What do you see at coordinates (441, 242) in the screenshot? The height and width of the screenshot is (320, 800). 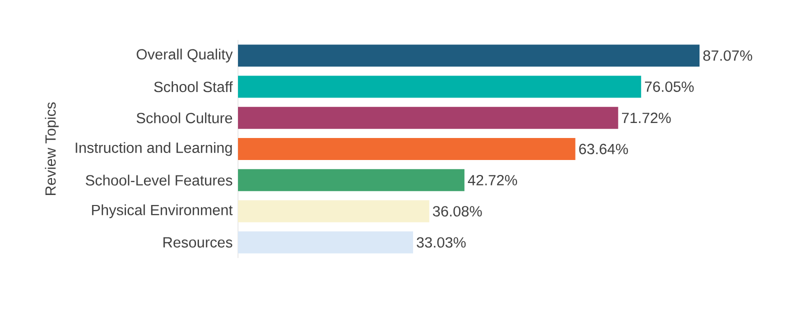 I see `data-label: 33.03%` at bounding box center [441, 242].